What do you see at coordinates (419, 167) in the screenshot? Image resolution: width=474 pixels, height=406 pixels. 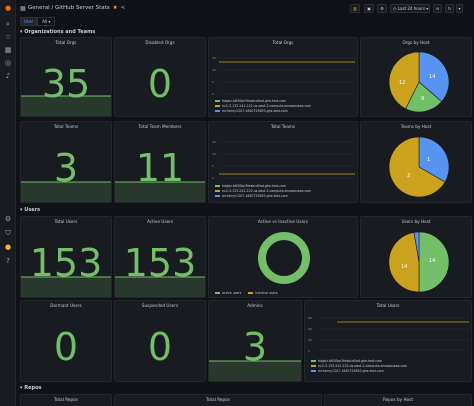 I see `pie-chart: 1 2` at bounding box center [419, 167].